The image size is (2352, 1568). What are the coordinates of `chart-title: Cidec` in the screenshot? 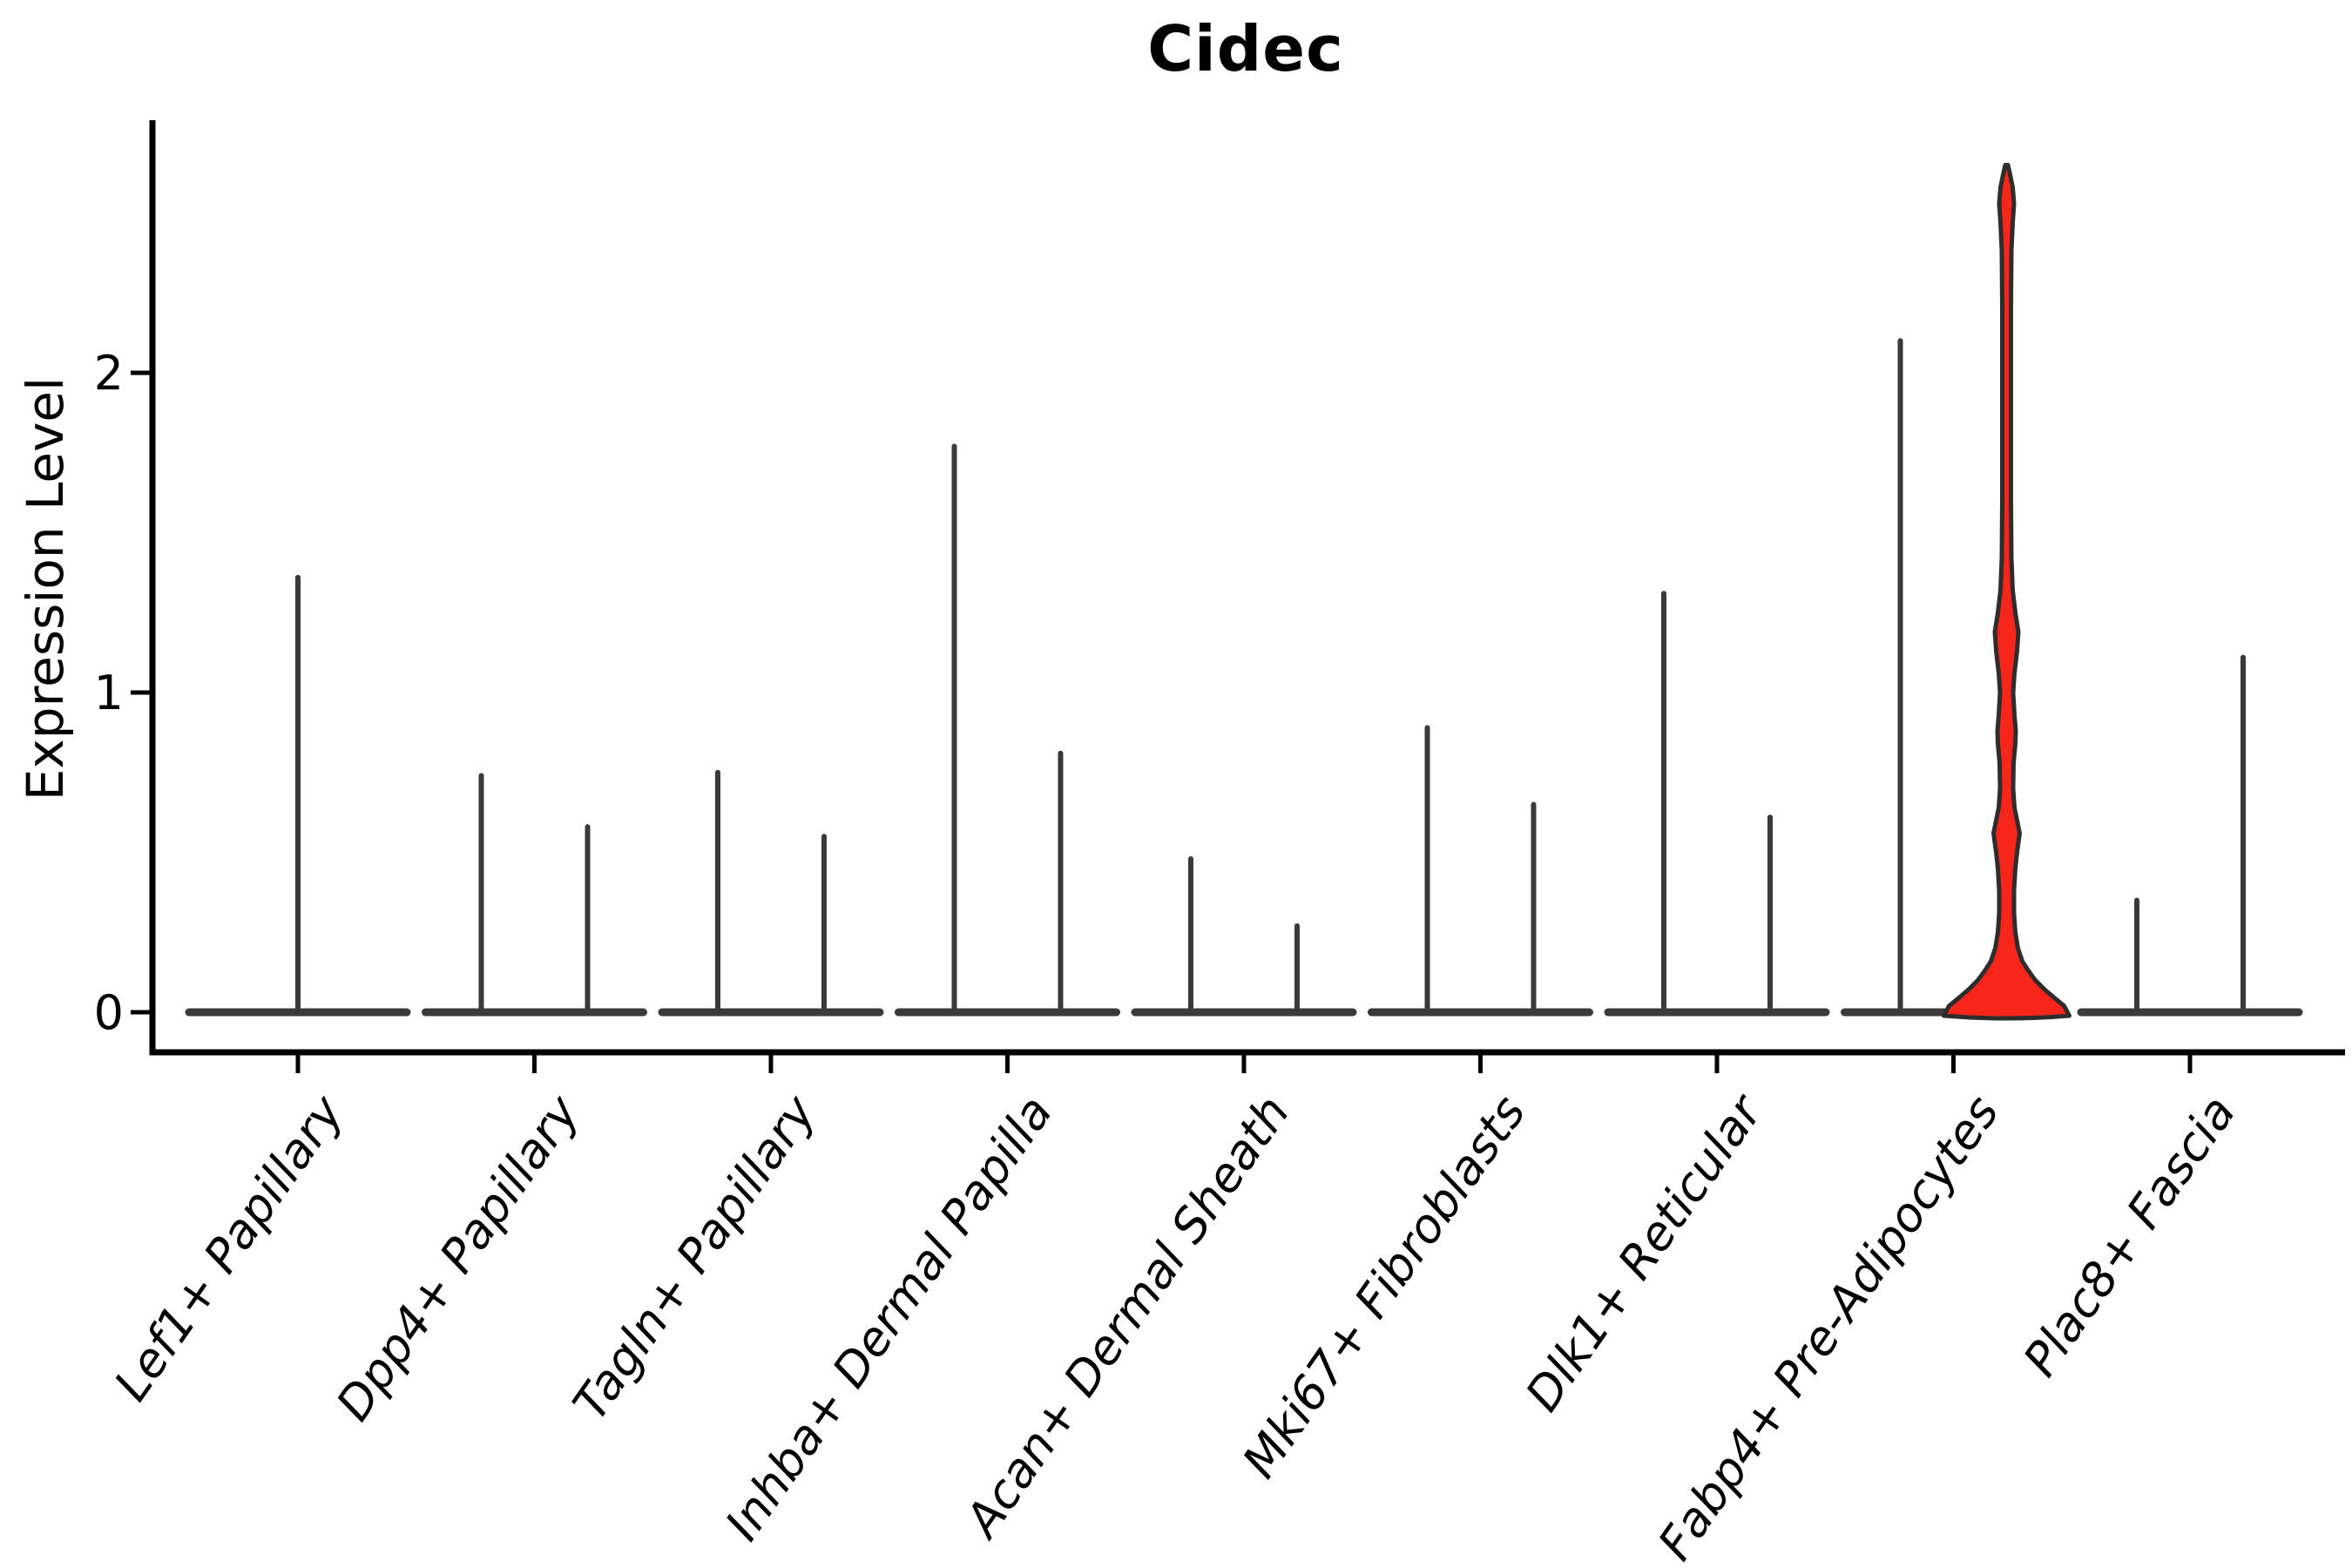 It's located at (1245, 48).